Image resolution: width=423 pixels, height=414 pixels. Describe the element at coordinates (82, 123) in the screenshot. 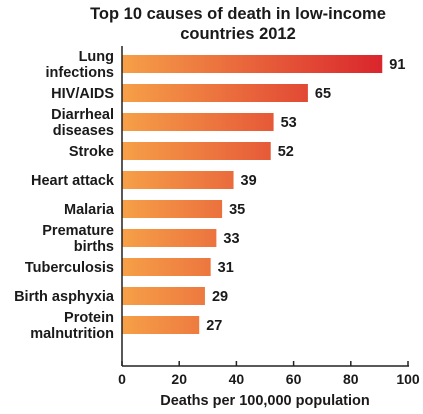

I see `category-label: Diarrheal diseases` at that location.